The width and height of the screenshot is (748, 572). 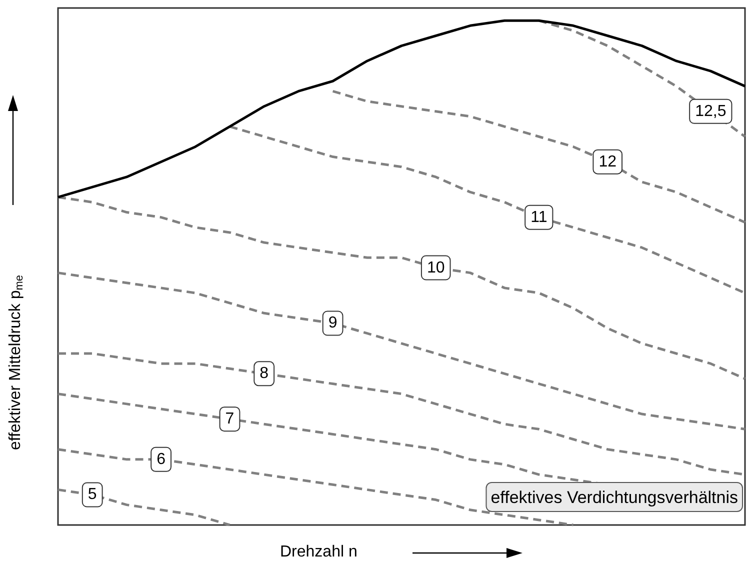 What do you see at coordinates (435, 267) in the screenshot?
I see `series-label: 10` at bounding box center [435, 267].